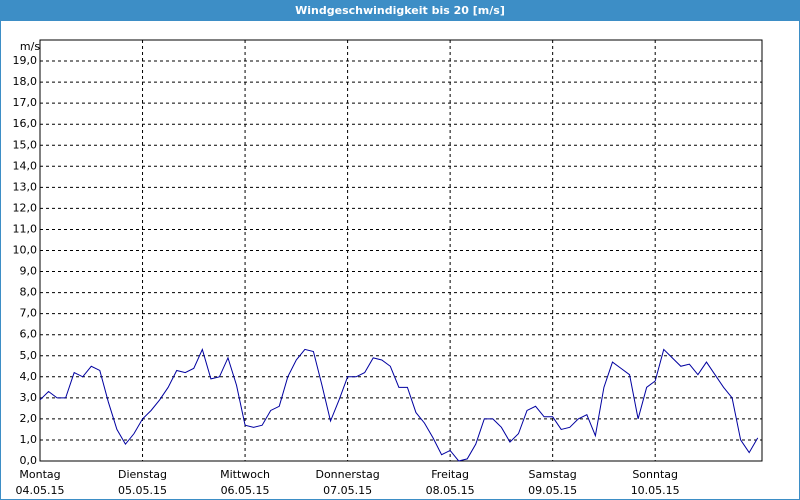  Describe the element at coordinates (25, 81) in the screenshot. I see `y-tick-label: 18,0` at that location.